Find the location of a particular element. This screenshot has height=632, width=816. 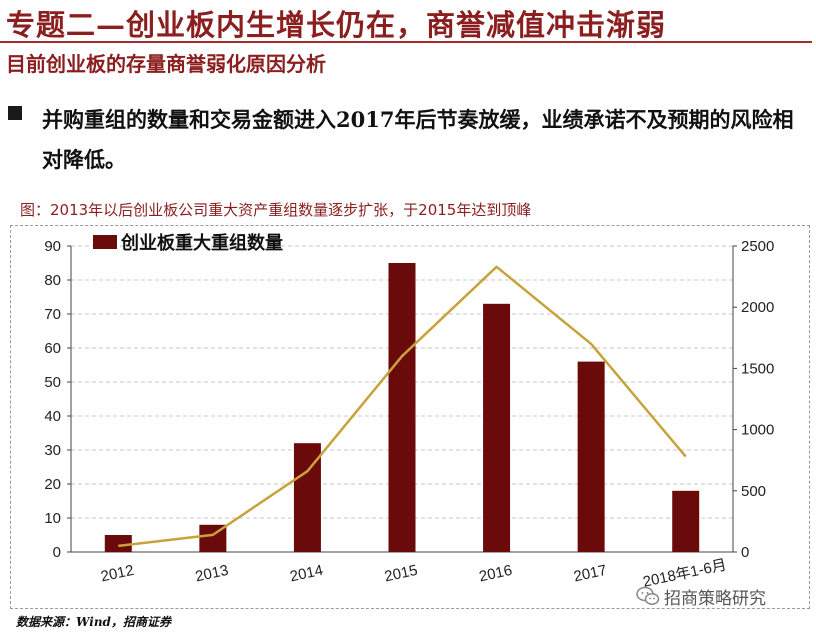

watermark-text: 招商策略研究 is located at coordinates (715, 598).